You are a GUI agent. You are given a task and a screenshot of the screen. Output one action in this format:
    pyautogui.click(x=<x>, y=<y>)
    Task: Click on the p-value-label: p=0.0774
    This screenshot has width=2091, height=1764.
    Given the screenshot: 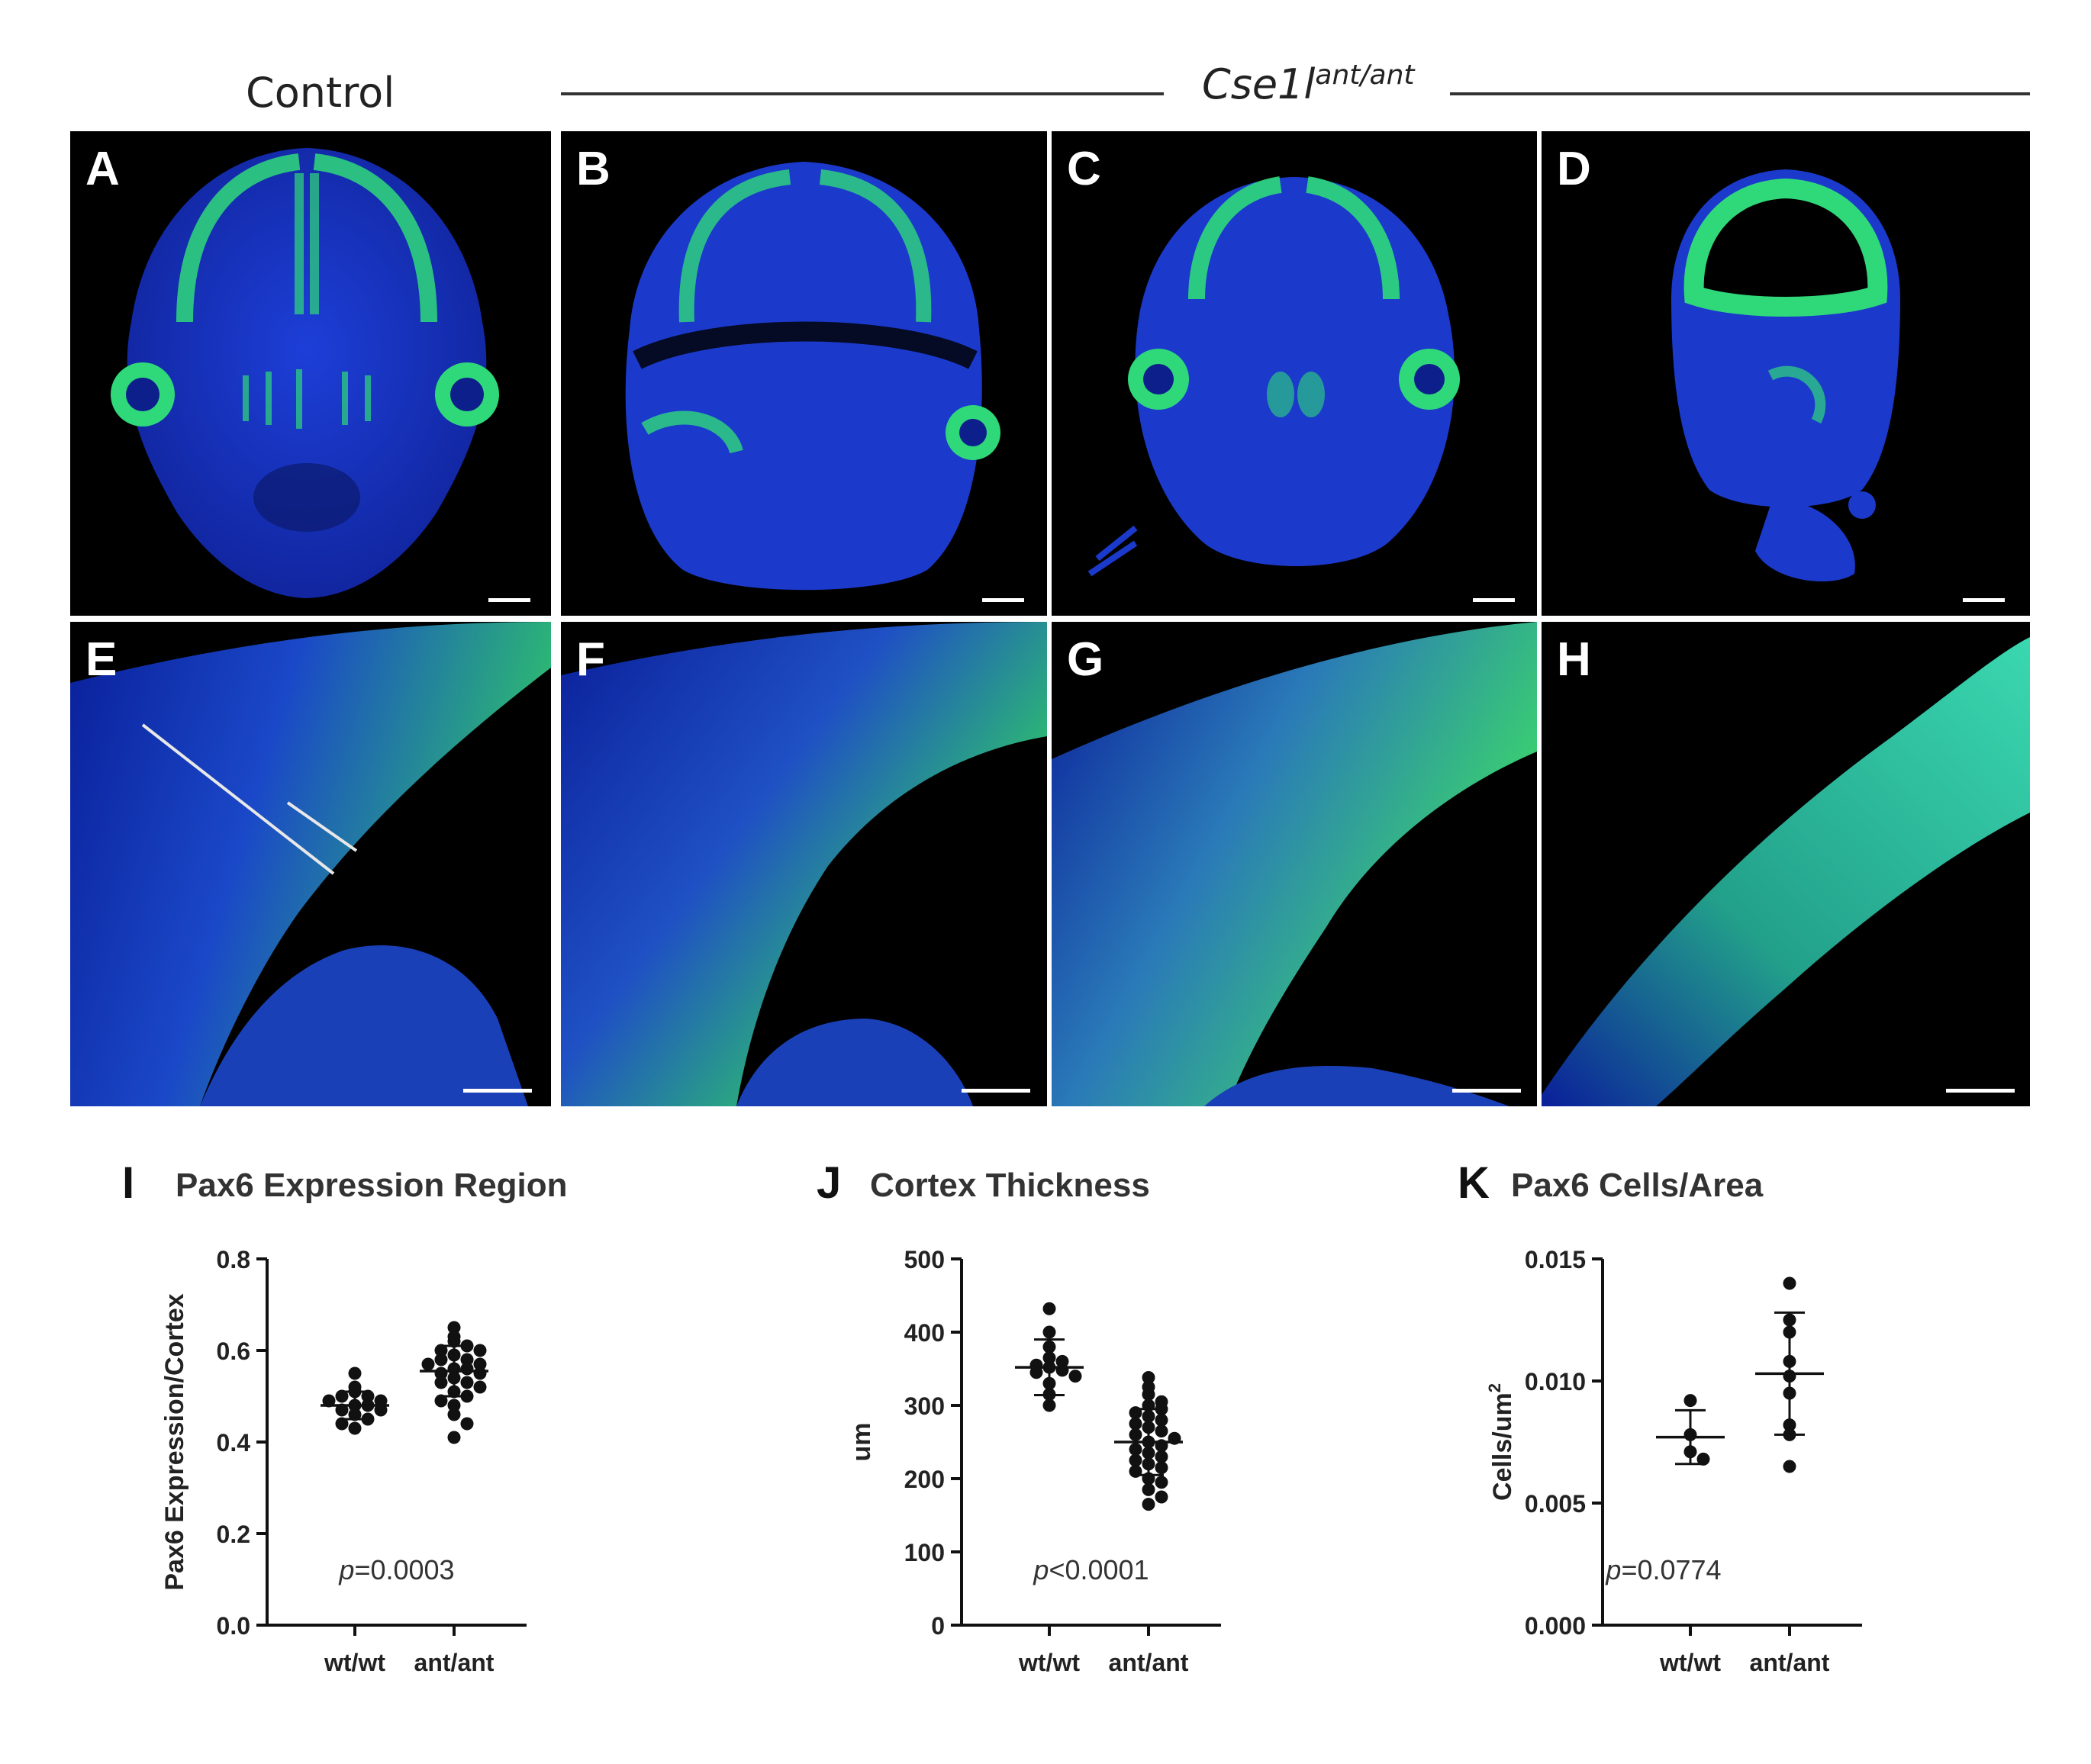 What is the action you would take?
    pyautogui.click(x=1663, y=1569)
    